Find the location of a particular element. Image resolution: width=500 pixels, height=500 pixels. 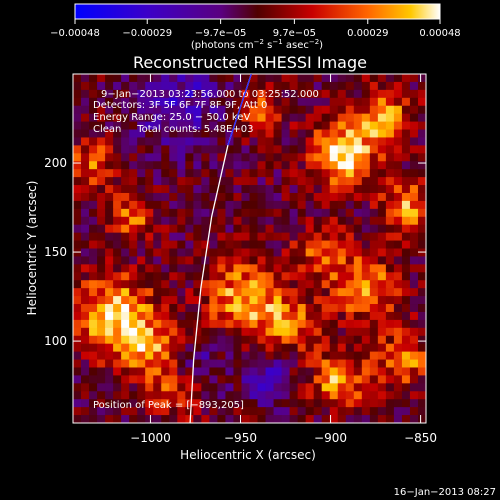

x-tick-label: −900 is located at coordinates (330, 438).